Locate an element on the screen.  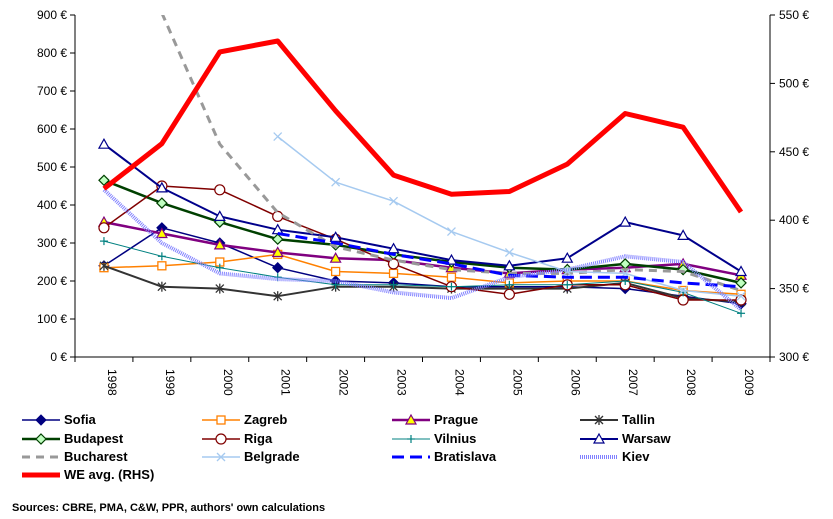
y-right-tick-label: 300 € is located at coordinates (794, 357).